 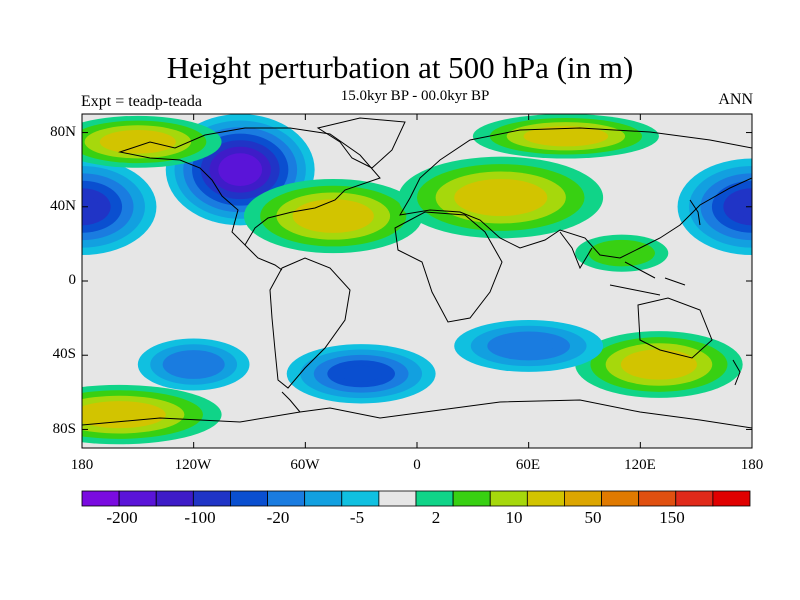 I want to click on lat-label-80n: 80N, so click(x=63, y=132).